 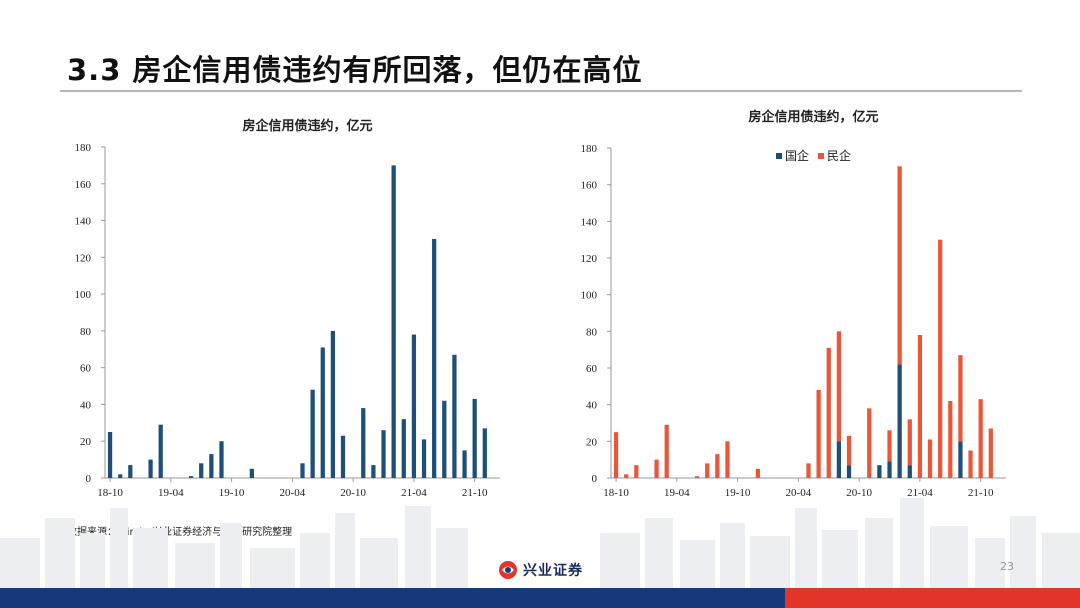 I want to click on title-divider, so click(x=541, y=91).